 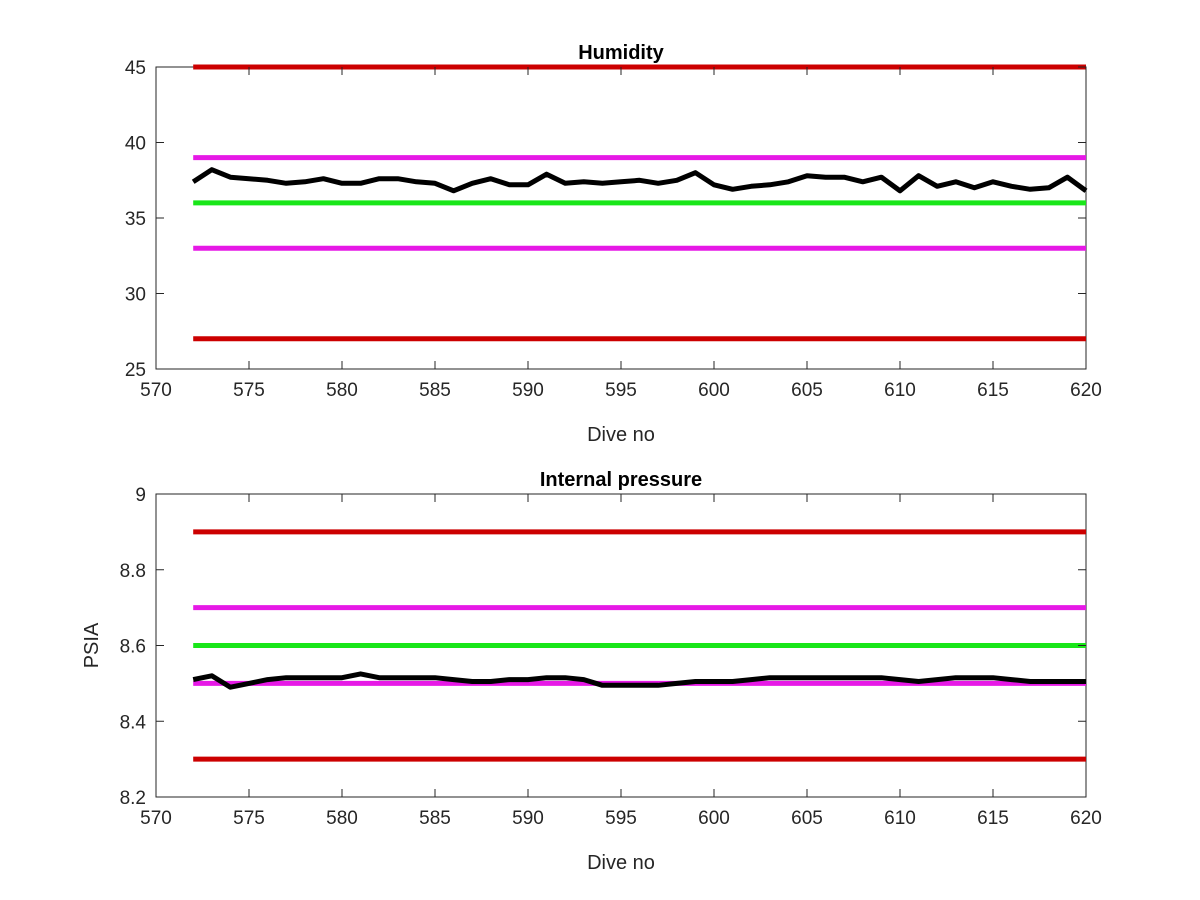 What do you see at coordinates (621, 53) in the screenshot?
I see `chart-title: Humidity` at bounding box center [621, 53].